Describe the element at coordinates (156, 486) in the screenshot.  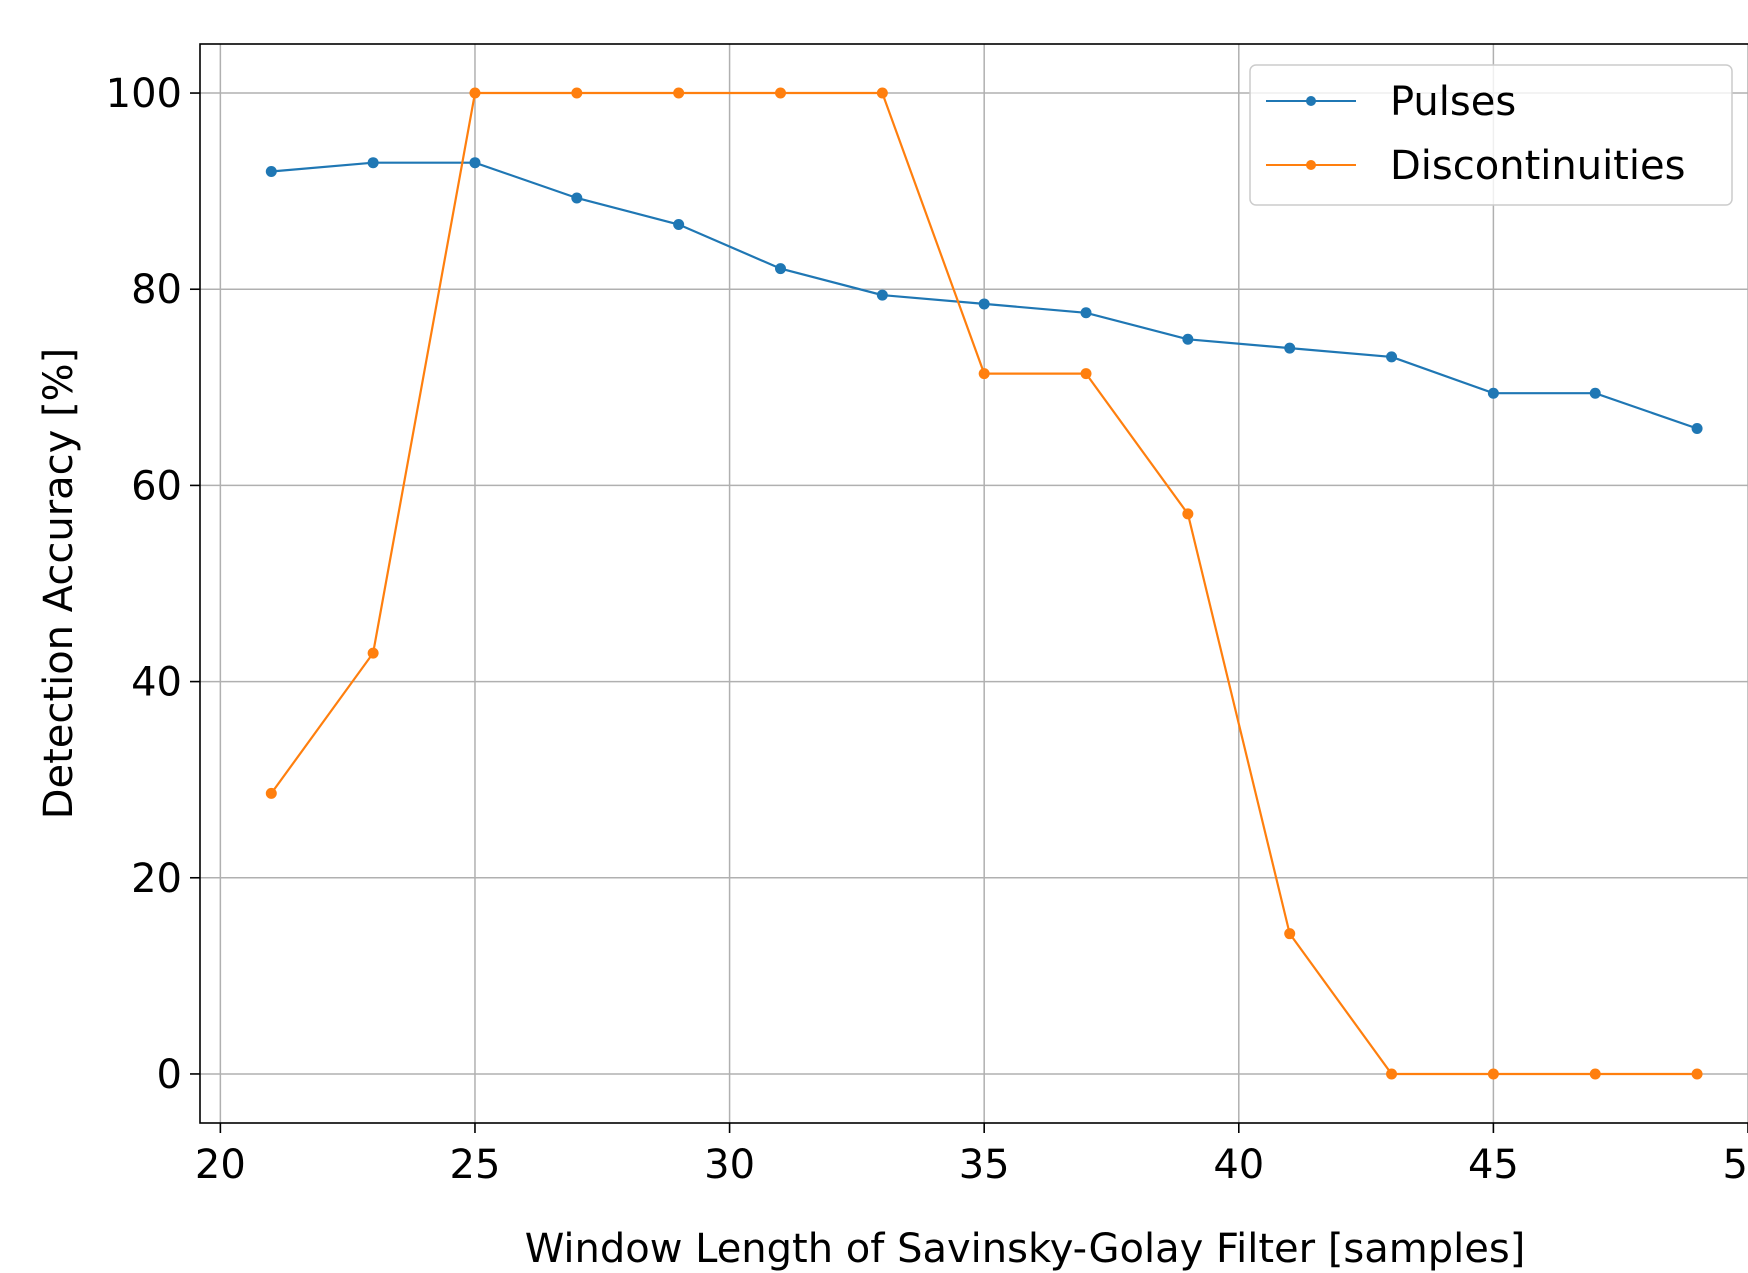
I see `y-tick-label: 60` at that location.